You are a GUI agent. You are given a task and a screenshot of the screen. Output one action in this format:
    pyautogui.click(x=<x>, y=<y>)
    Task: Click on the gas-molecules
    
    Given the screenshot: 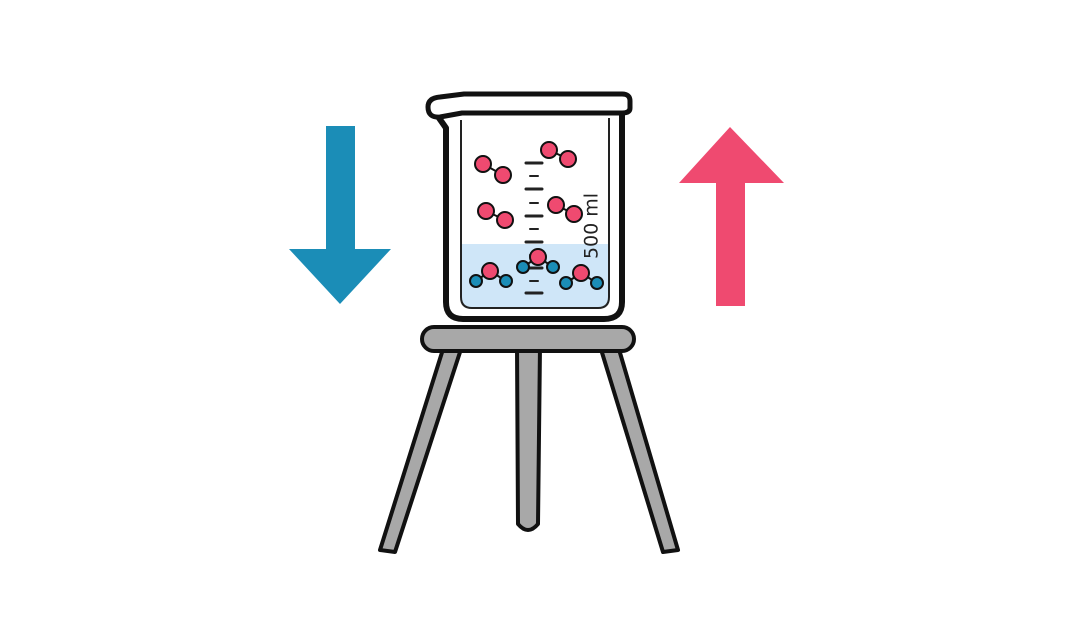 What is the action you would take?
    pyautogui.click(x=528, y=185)
    